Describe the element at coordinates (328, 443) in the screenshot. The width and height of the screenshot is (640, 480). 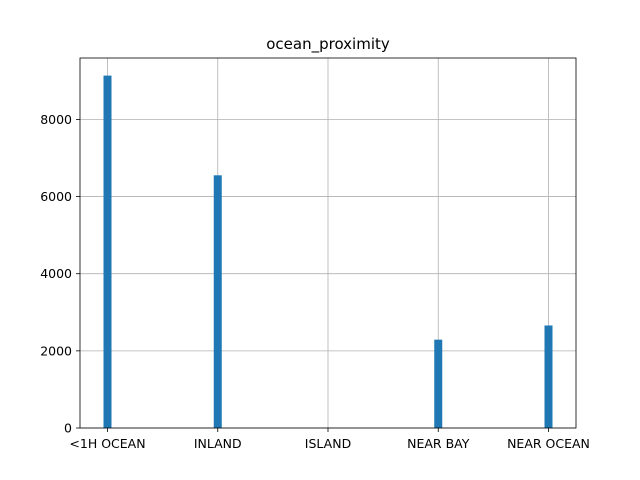
I see `x-tick-label: ISLAND` at that location.